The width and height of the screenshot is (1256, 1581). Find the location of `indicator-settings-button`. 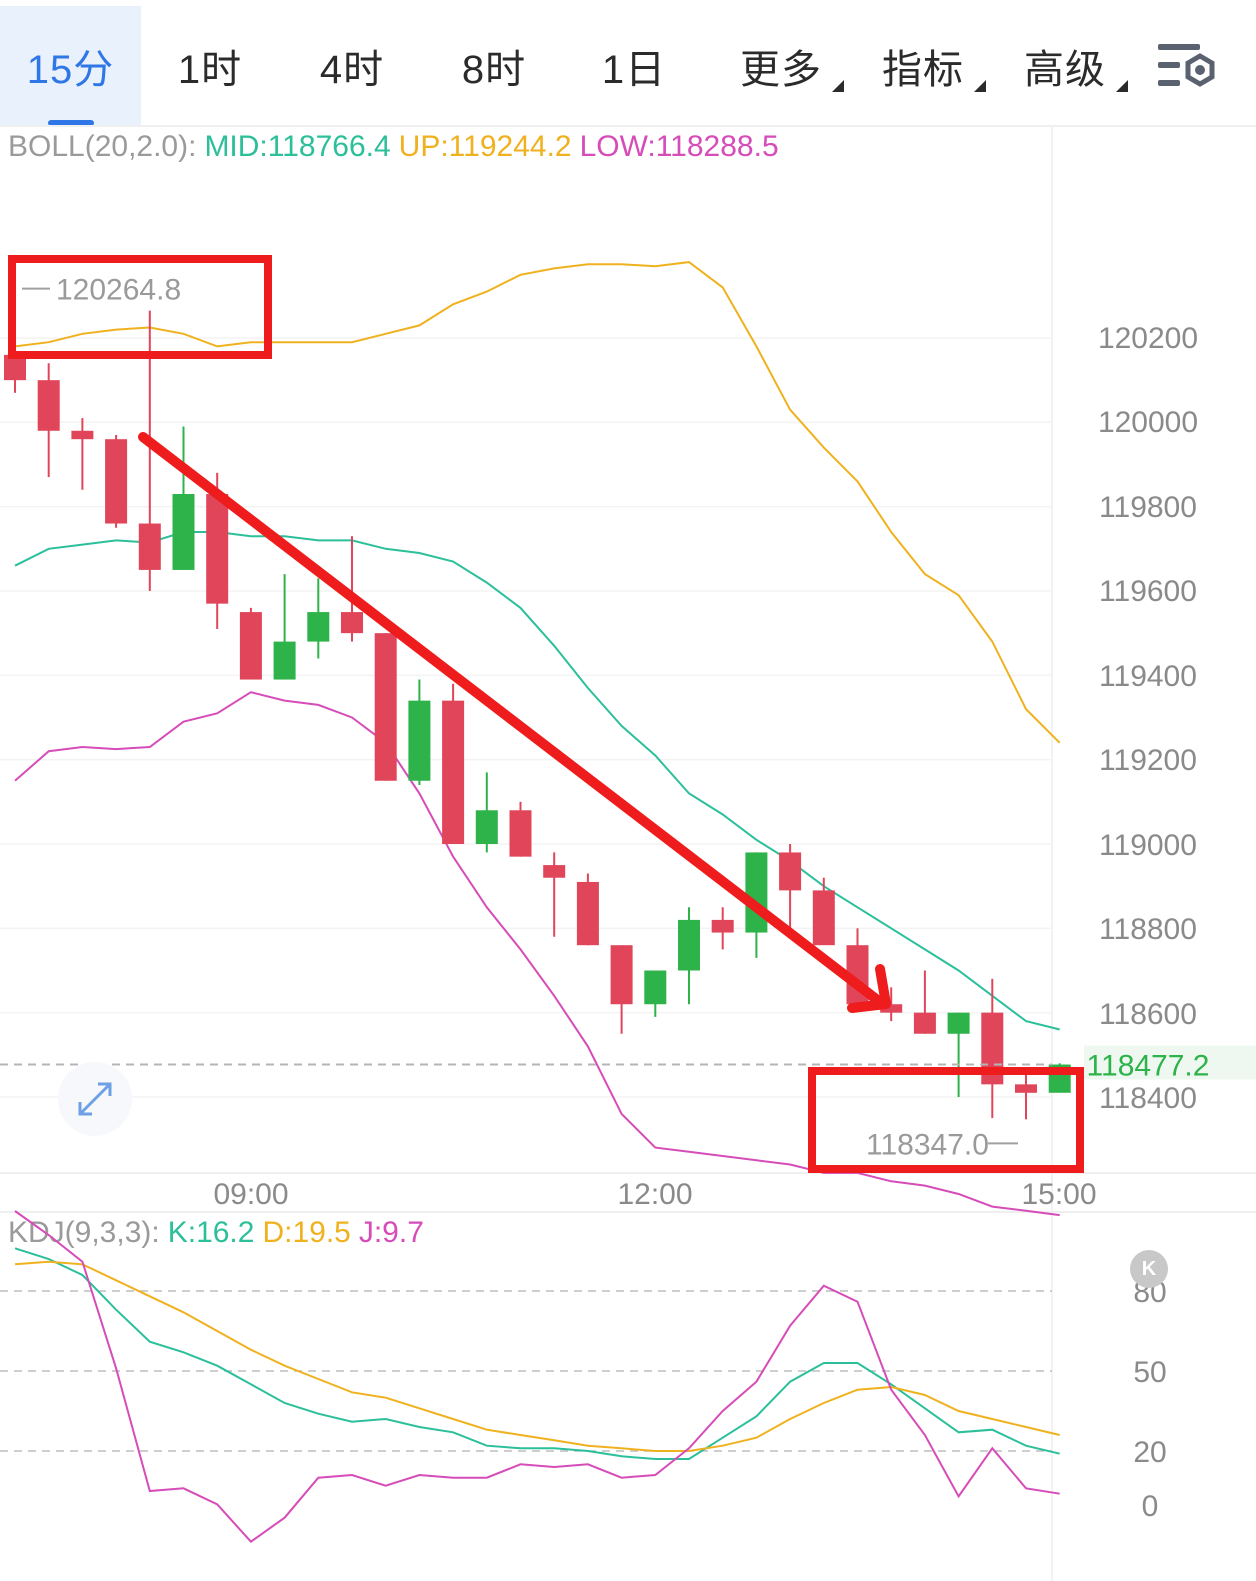

indicator-settings-button is located at coordinates (1188, 68).